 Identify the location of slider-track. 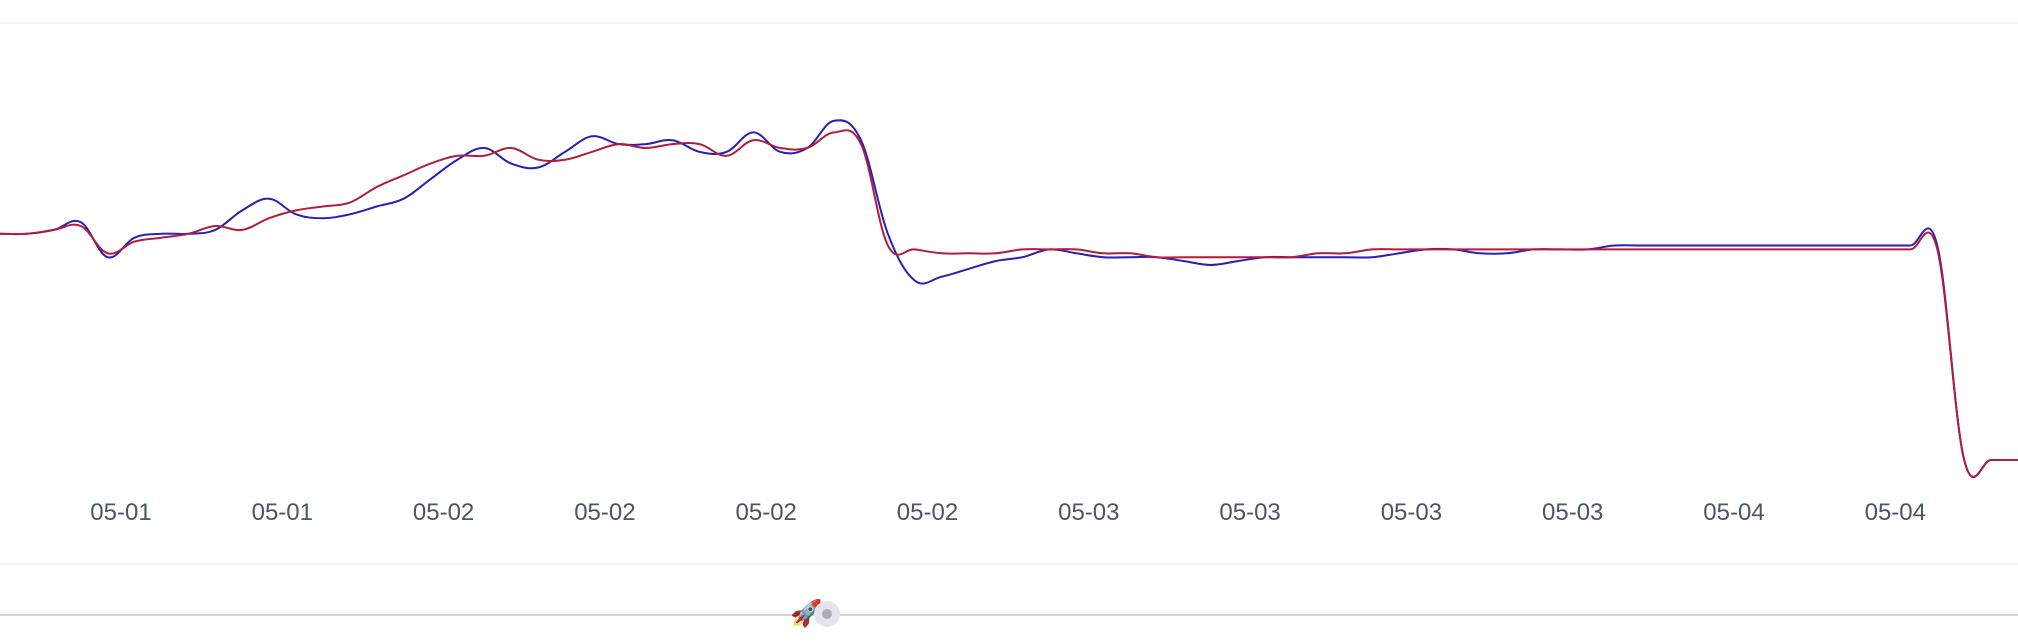
(1009, 615).